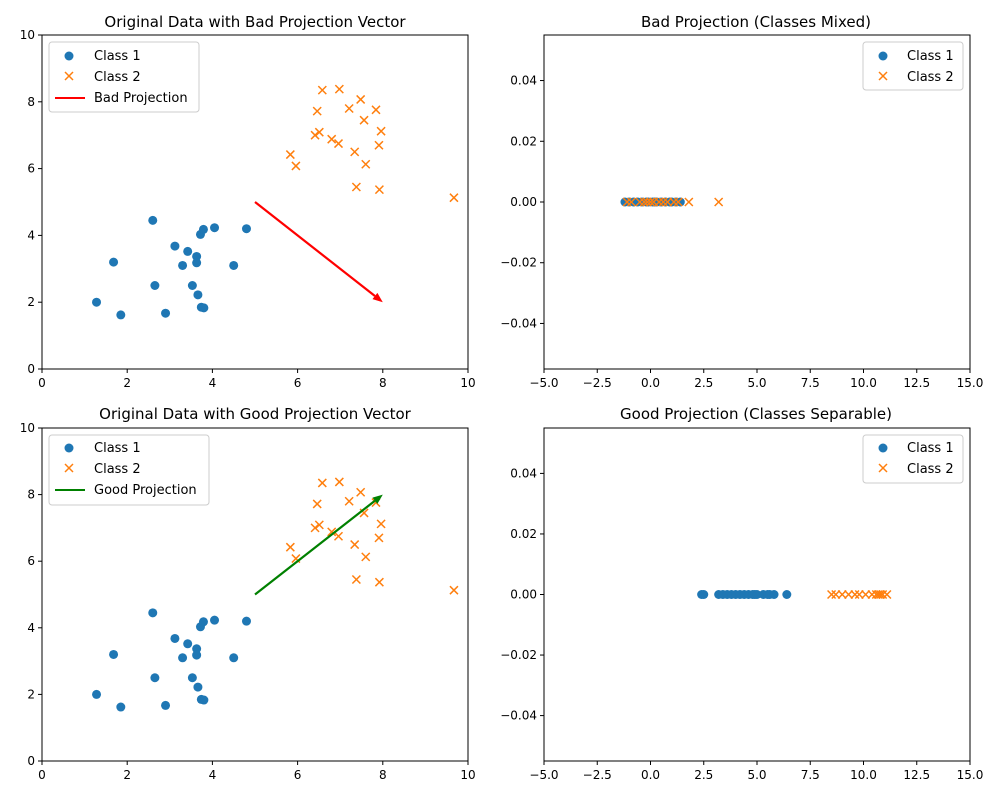  I want to click on legend-box, so click(913, 66).